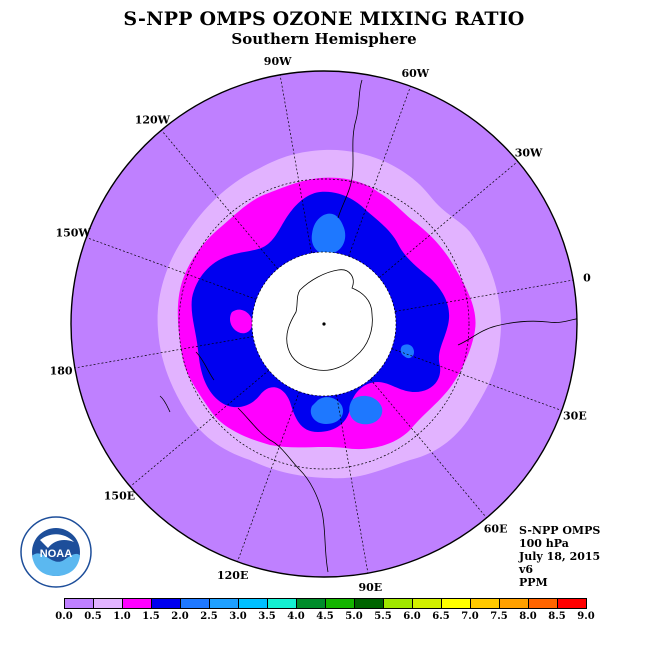 This screenshot has height=648, width=648. What do you see at coordinates (296, 616) in the screenshot?
I see `colorbar-tick-label: 4.0` at bounding box center [296, 616].